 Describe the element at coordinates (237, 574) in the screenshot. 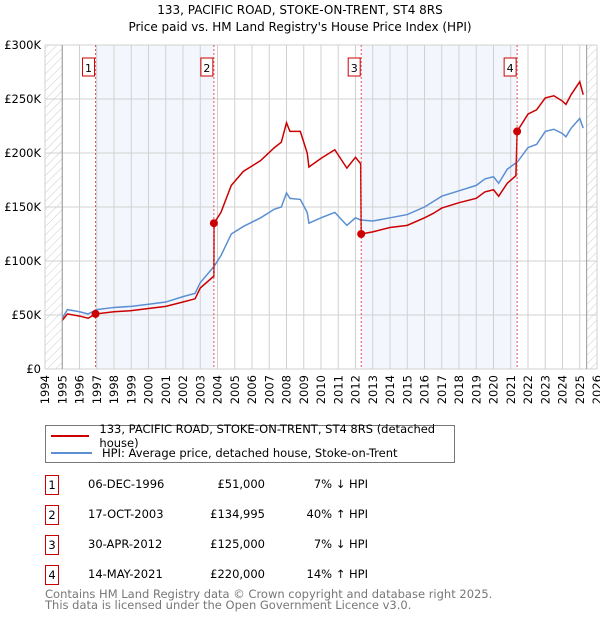

I see `sale-price: £220,000` at that location.